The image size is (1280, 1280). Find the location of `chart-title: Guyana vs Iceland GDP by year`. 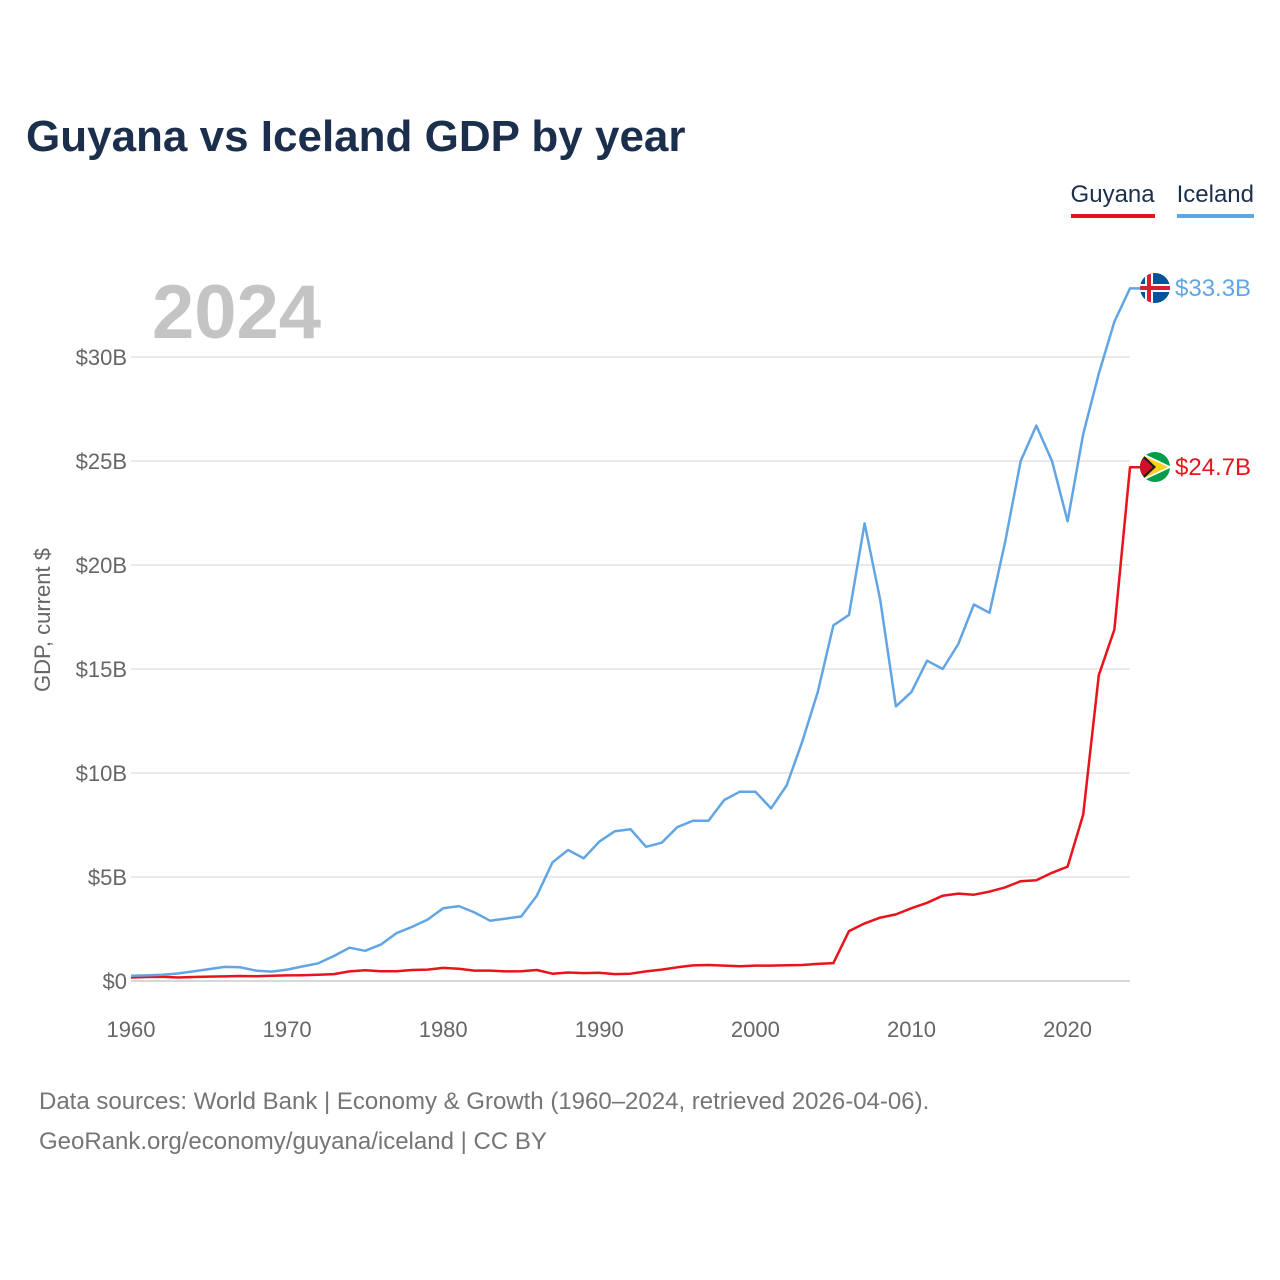

chart-title: Guyana vs Iceland GDP by year is located at coordinates (356, 136).